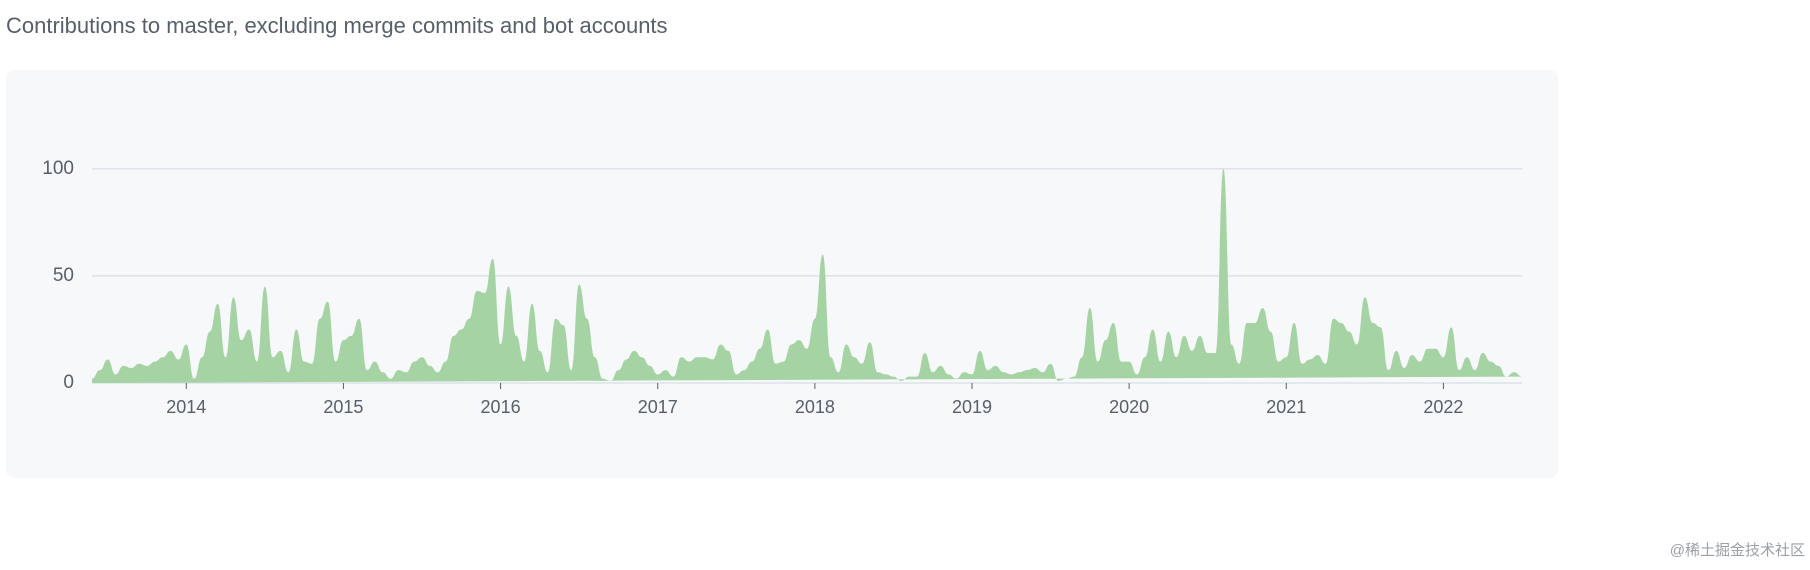  Describe the element at coordinates (1737, 550) in the screenshot. I see `watermark: @稀土掘金技术社区` at that location.